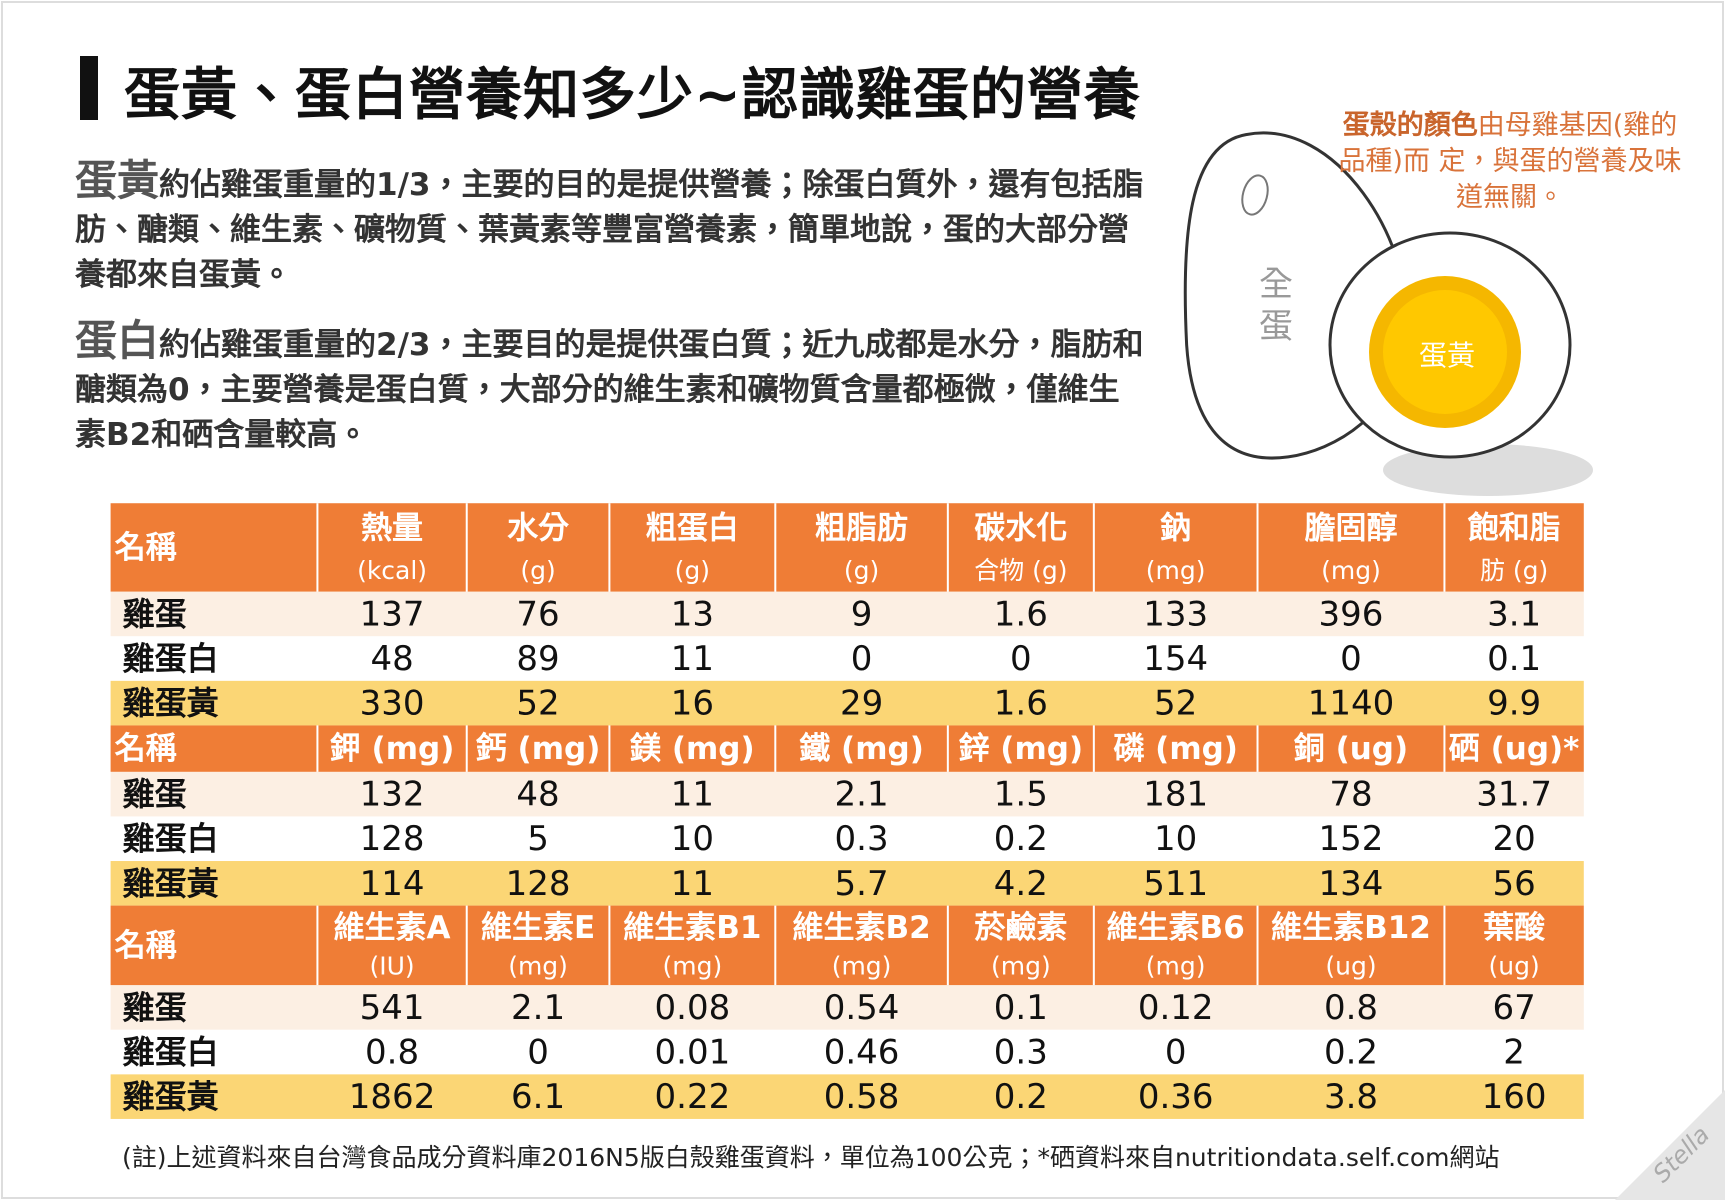  What do you see at coordinates (1514, 749) in the screenshot?
I see `header-cell: 硒 (ug)*` at bounding box center [1514, 749].